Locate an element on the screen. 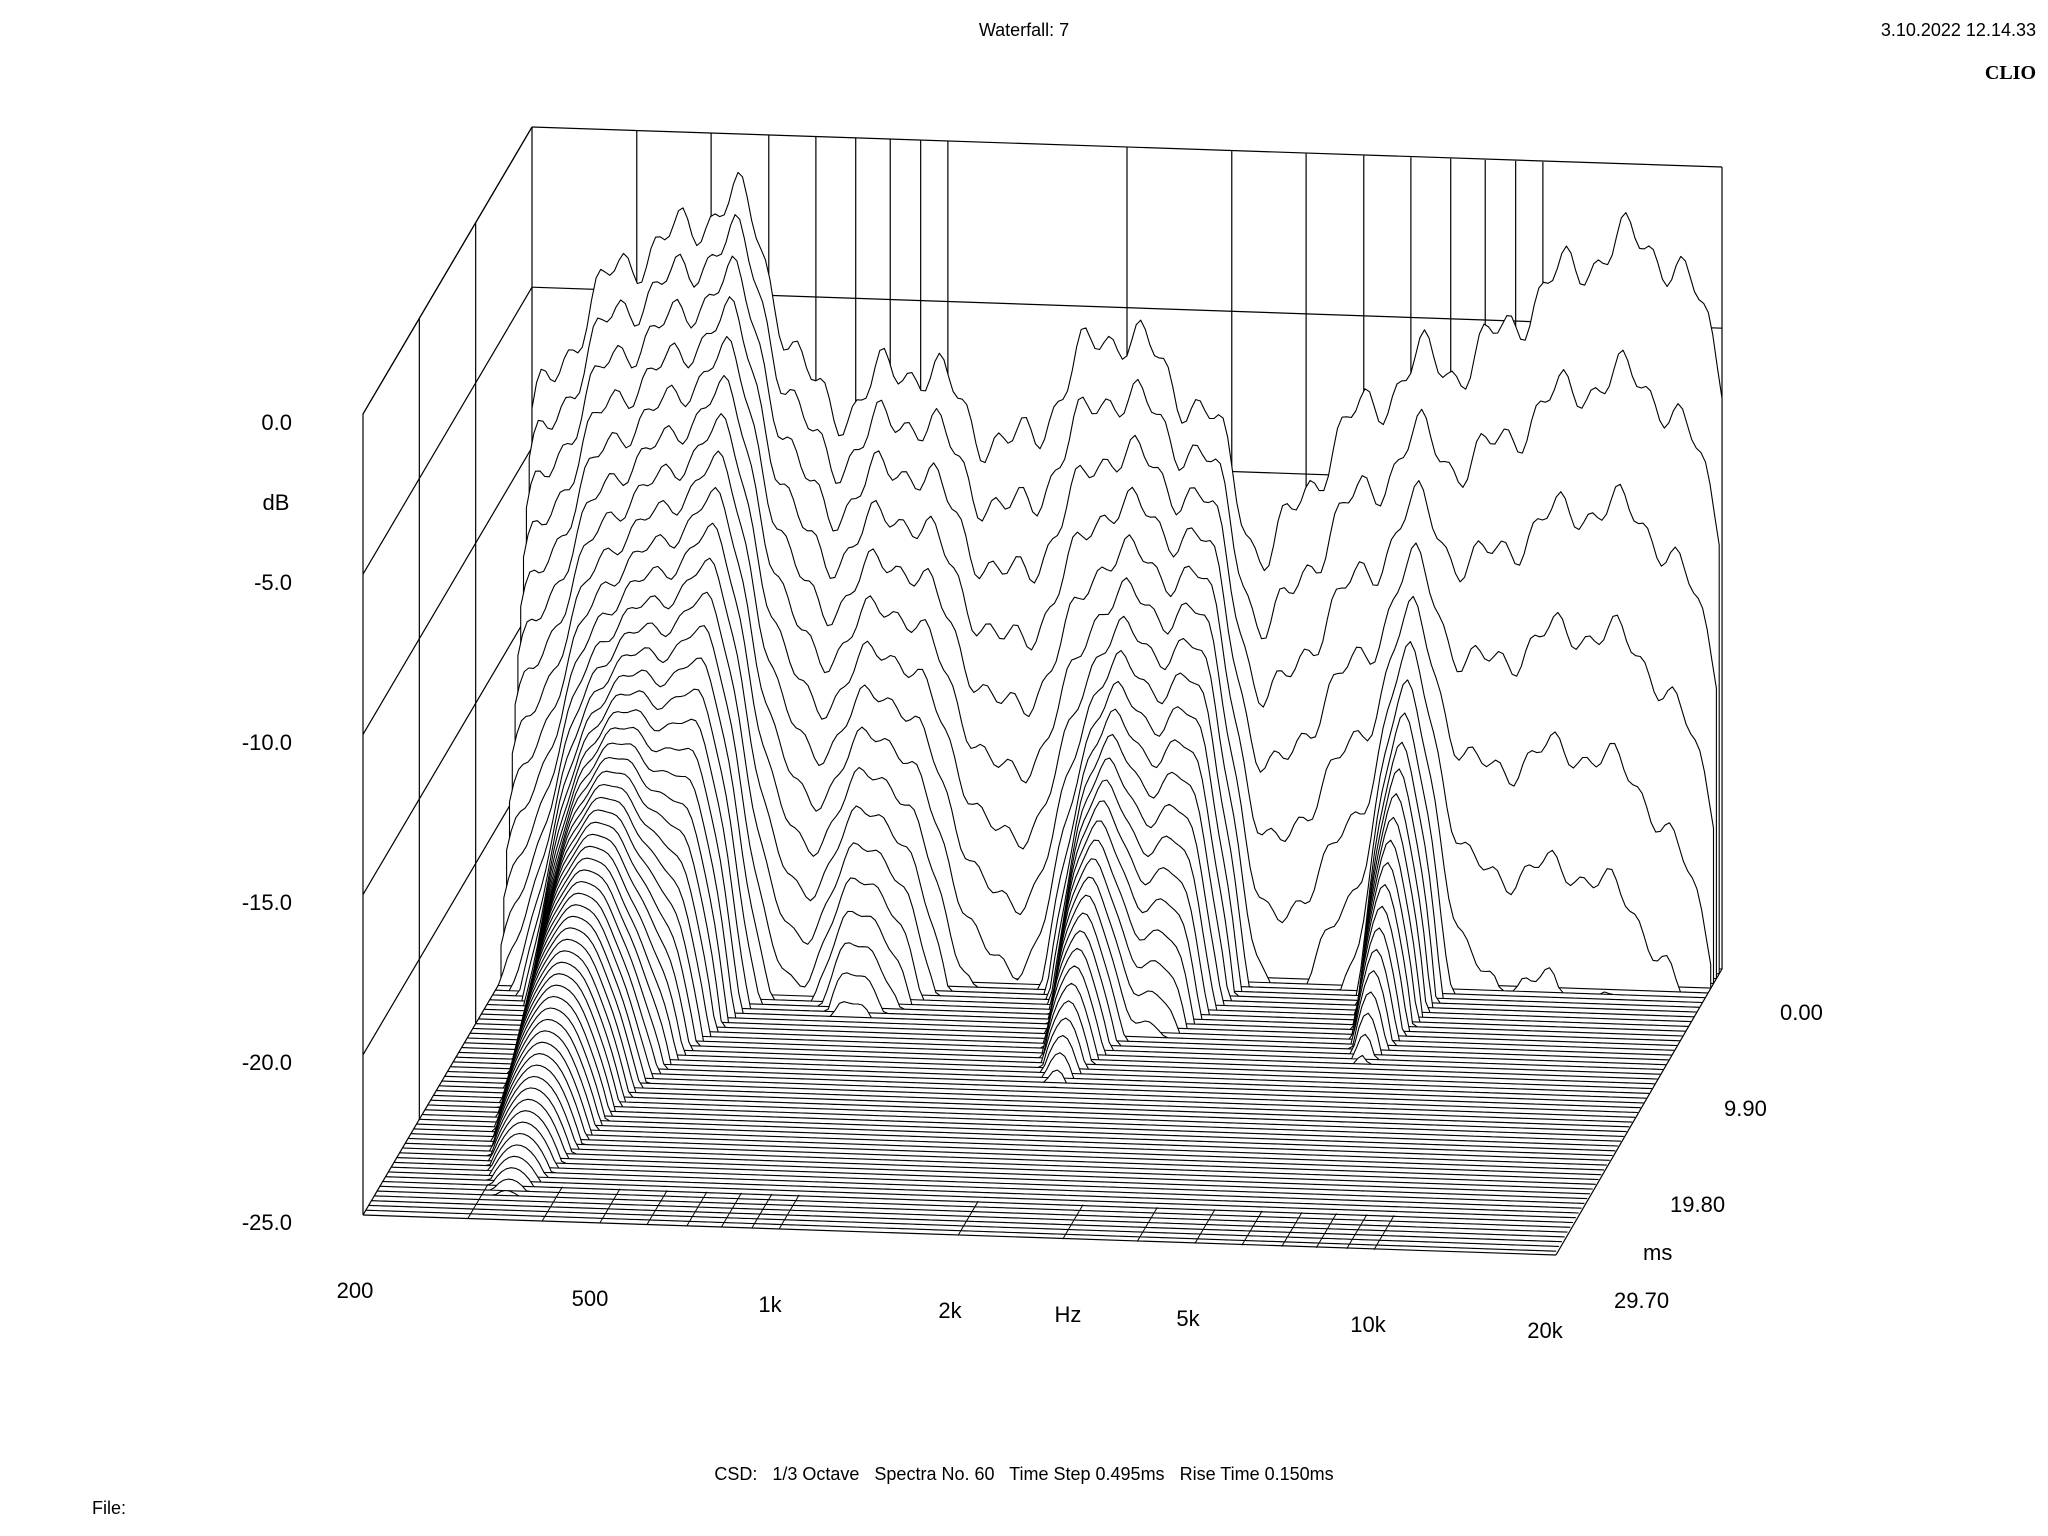 The height and width of the screenshot is (1536, 2048). y-axis-labels: 0.0 dB -5.0 -10.0 -15.0 -20.0 -25.0 is located at coordinates (267, 822).